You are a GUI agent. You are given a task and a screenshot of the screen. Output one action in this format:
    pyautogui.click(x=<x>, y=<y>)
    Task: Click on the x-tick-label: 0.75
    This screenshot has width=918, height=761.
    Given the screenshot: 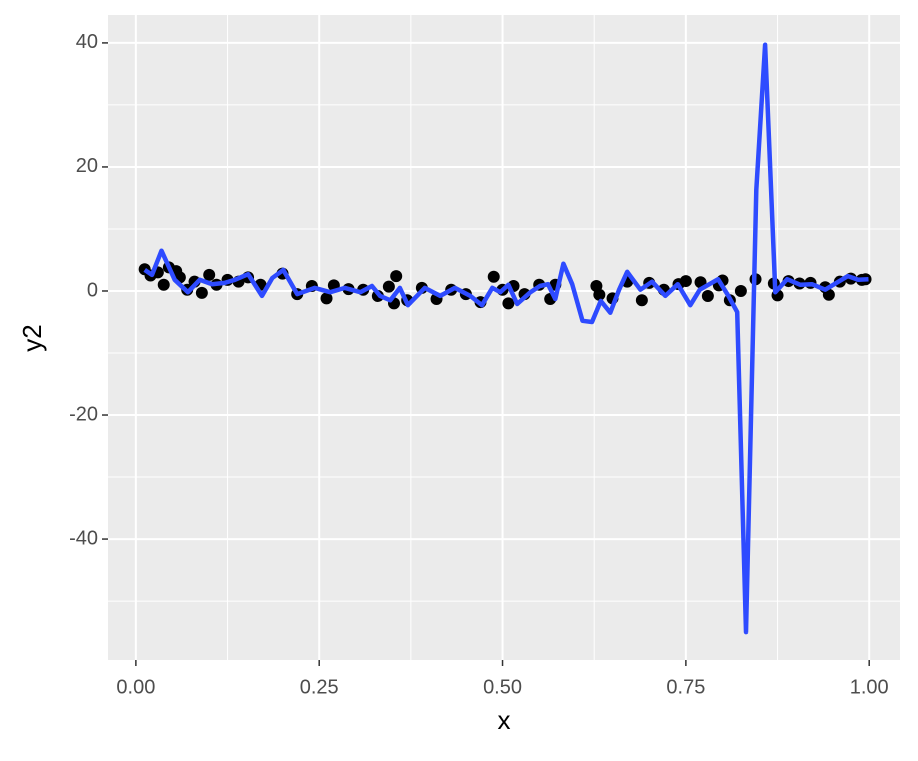 What is the action you would take?
    pyautogui.click(x=685, y=687)
    